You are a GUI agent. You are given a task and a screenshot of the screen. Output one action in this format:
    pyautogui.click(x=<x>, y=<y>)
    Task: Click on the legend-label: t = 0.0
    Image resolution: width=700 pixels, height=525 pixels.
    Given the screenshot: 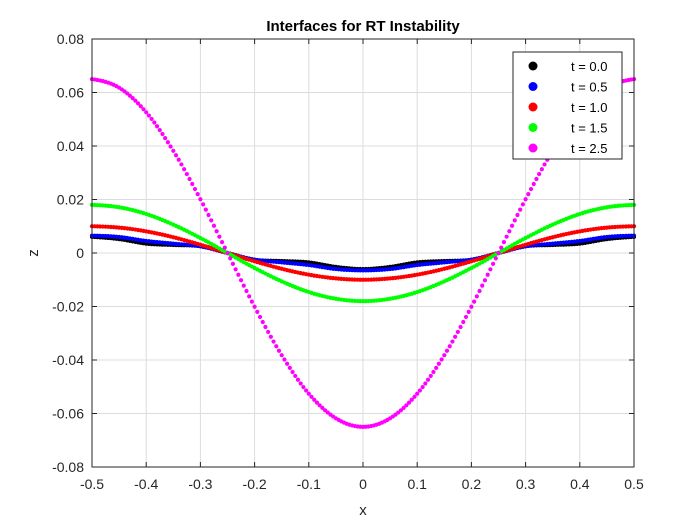 What is the action you would take?
    pyautogui.click(x=589, y=66)
    